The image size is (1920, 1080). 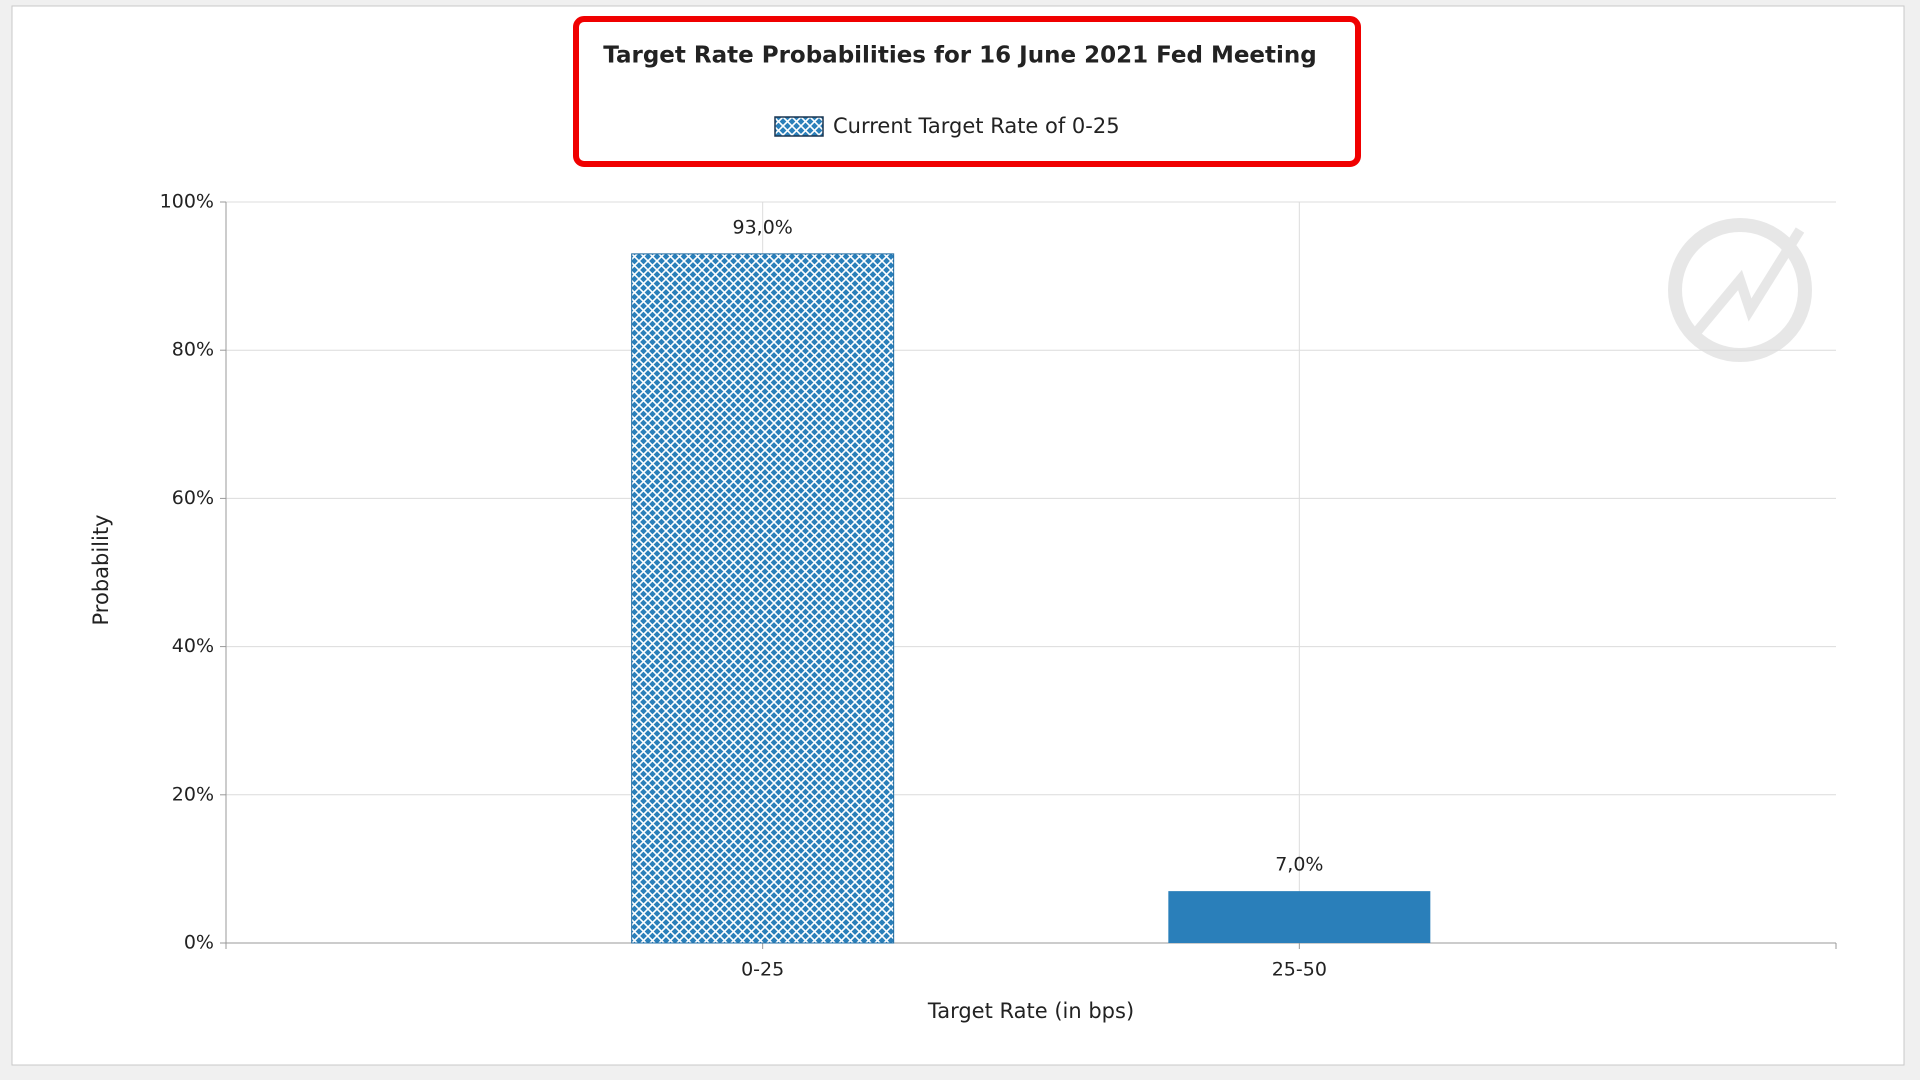 I want to click on x-axis-title: Target Rate (in bps), so click(x=1030, y=1011).